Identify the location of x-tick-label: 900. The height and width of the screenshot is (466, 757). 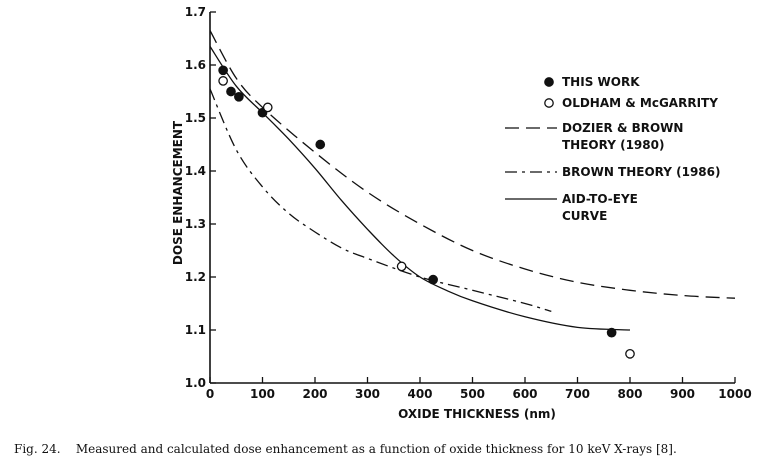
(682, 394).